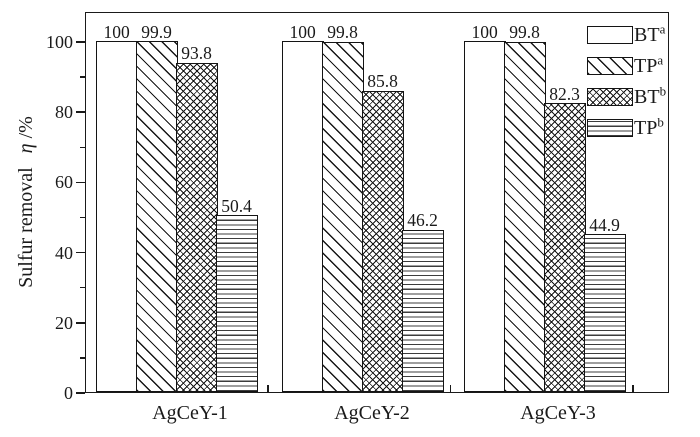  I want to click on y-axis-title-symbol: η, so click(26, 148).